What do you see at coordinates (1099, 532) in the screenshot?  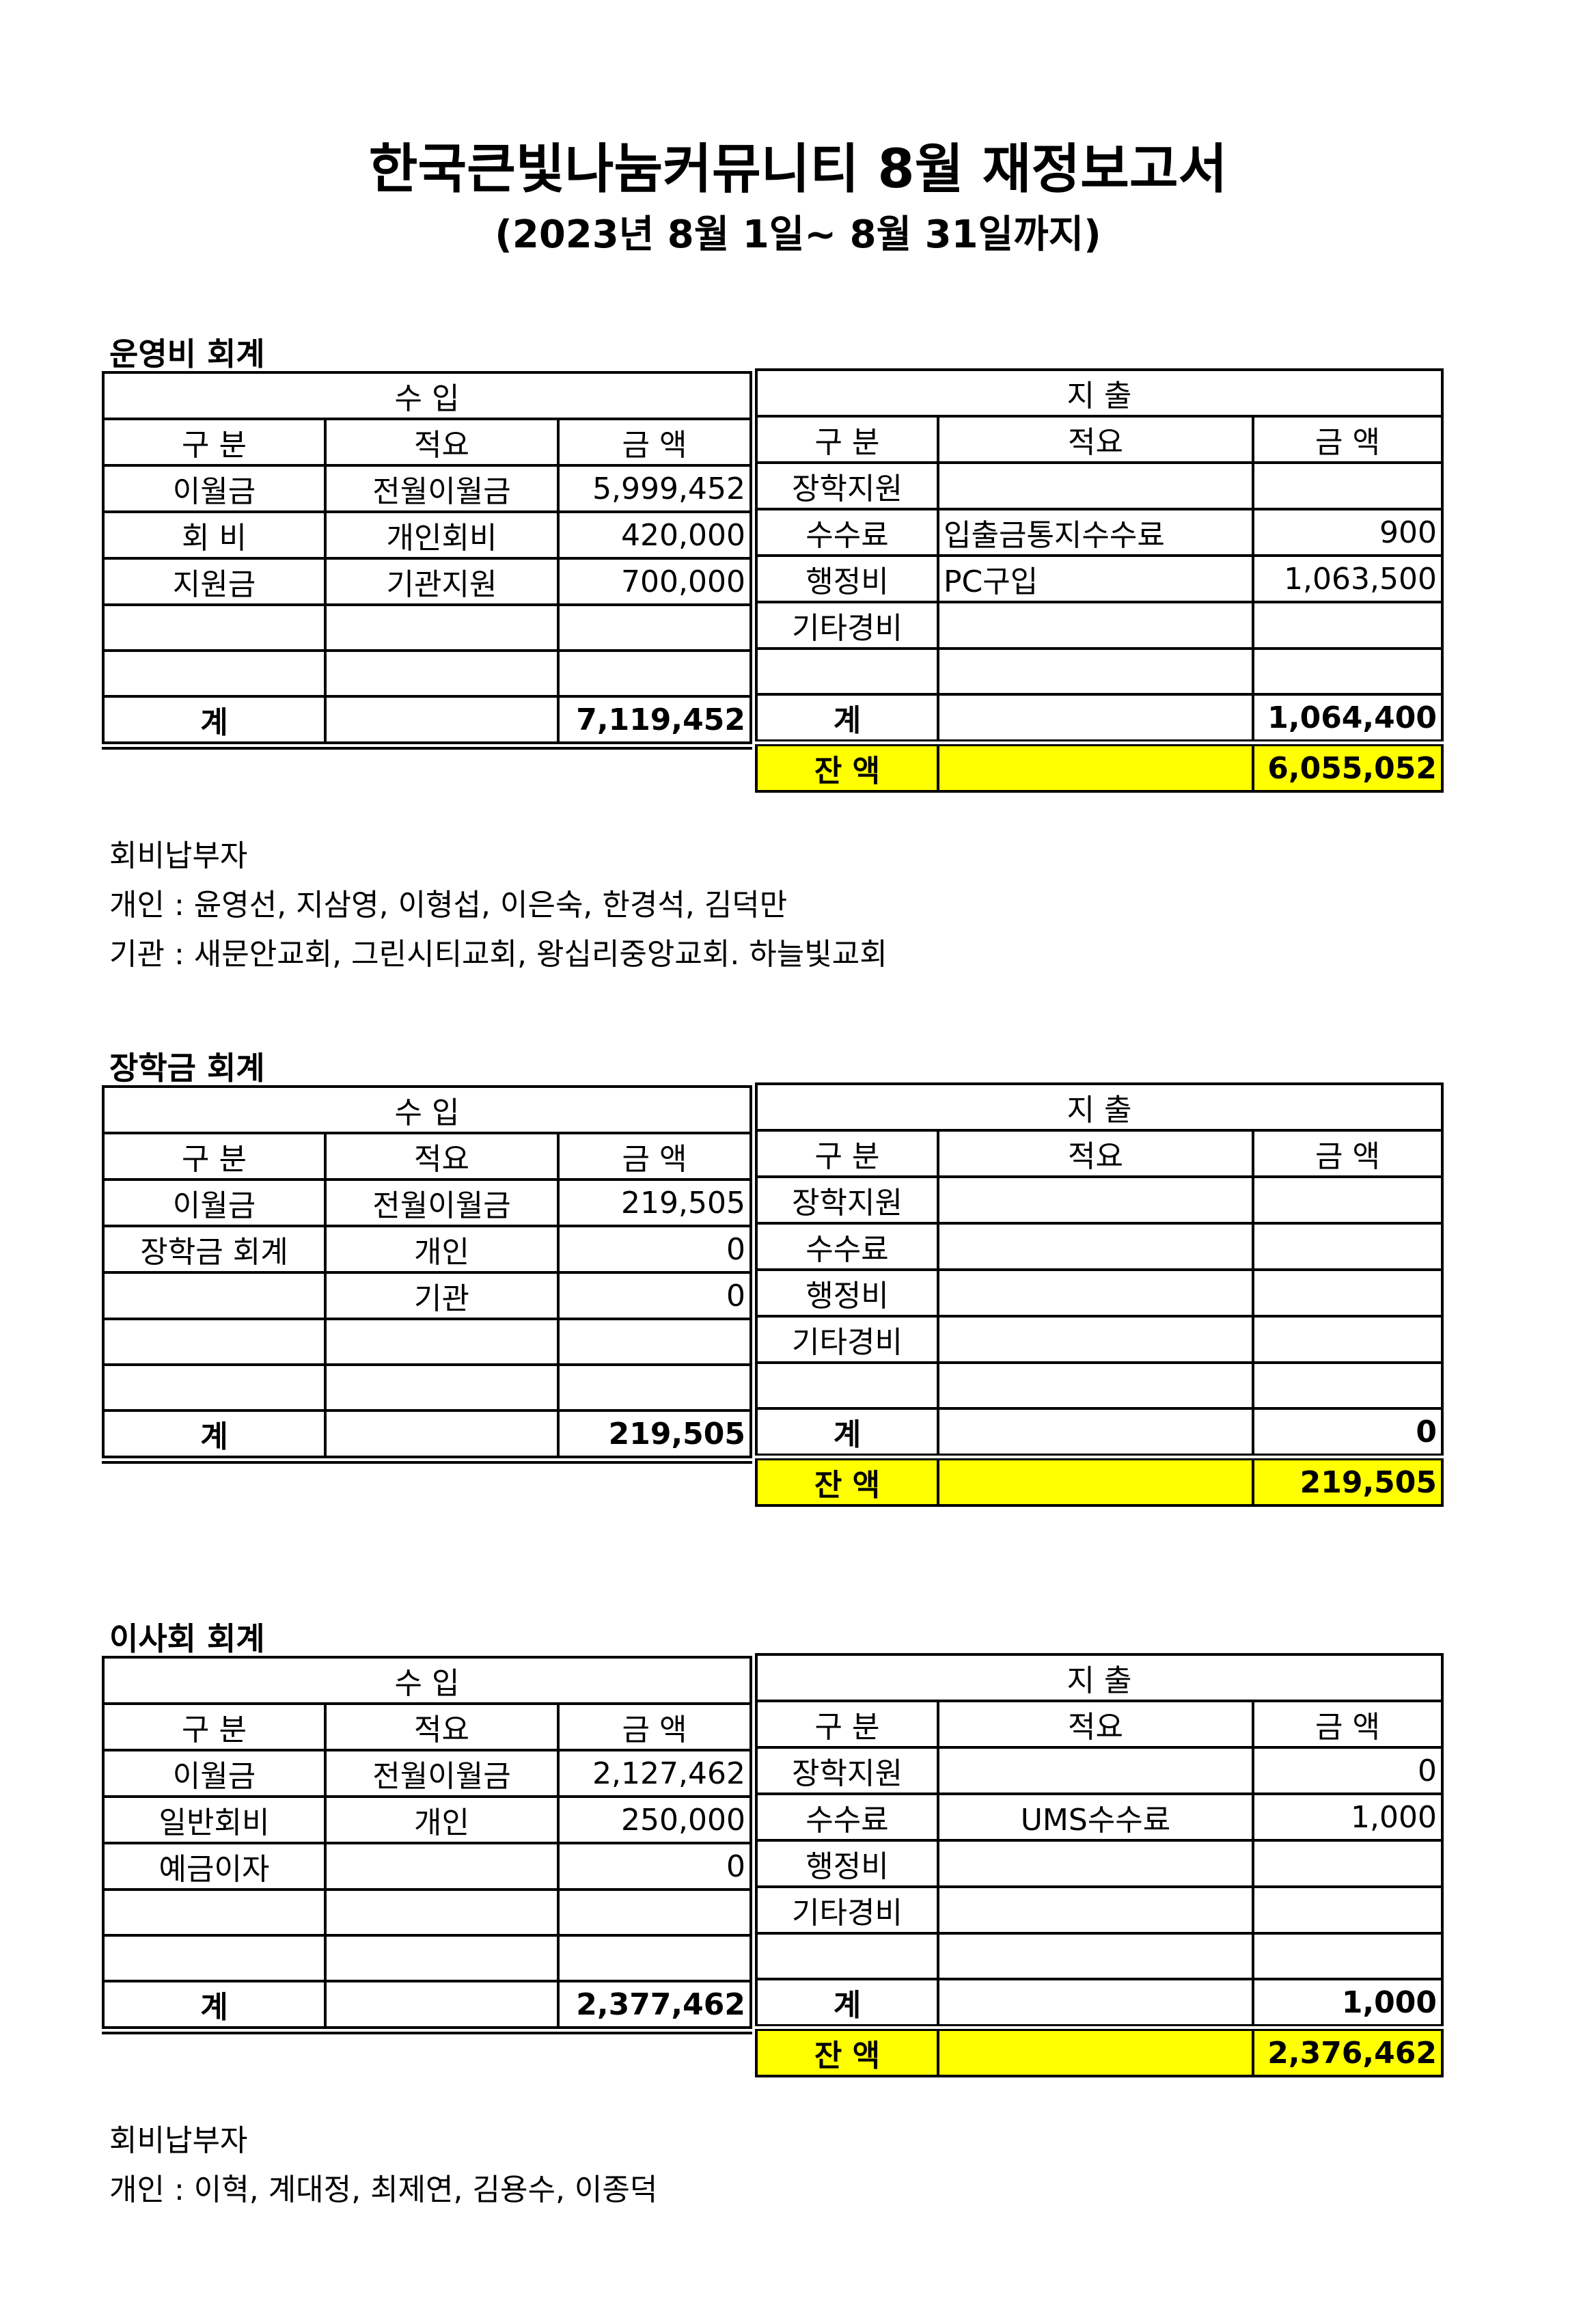 I see `table-row: 수수료 입출금통지수수료 900` at bounding box center [1099, 532].